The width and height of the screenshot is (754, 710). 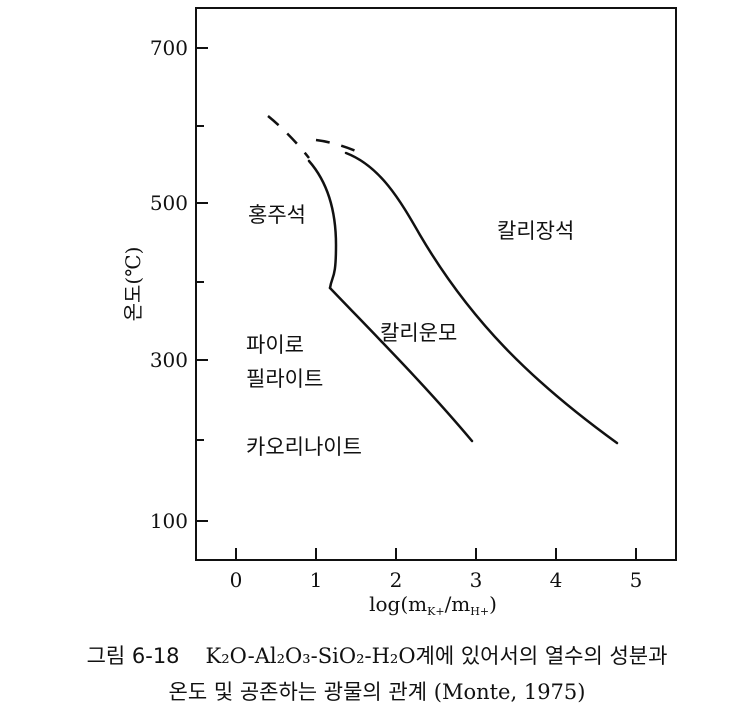 What do you see at coordinates (275, 345) in the screenshot?
I see `region-label-pyrophyllite-1: 파이로` at bounding box center [275, 345].